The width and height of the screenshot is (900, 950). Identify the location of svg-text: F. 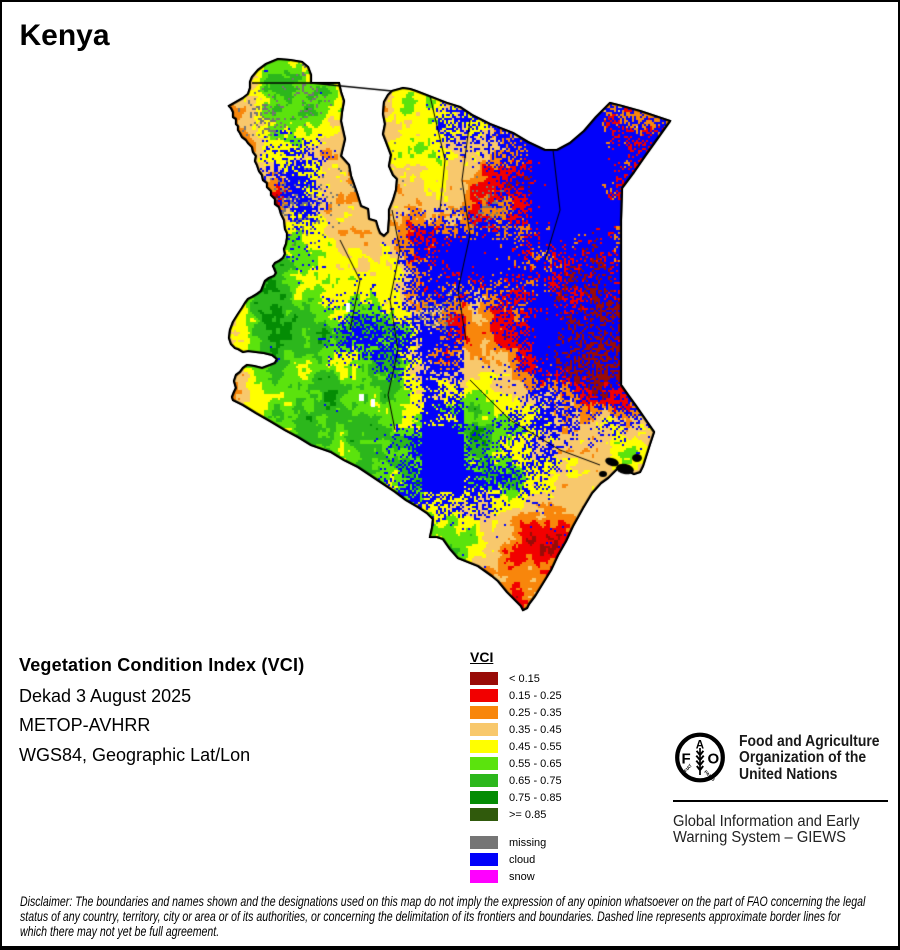
(686, 759).